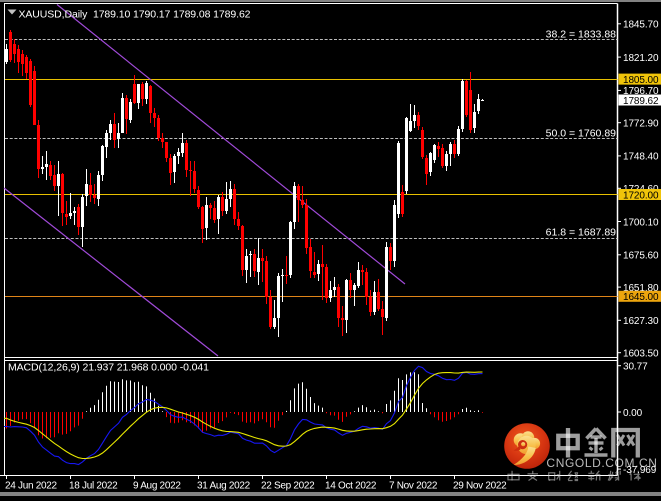 This screenshot has height=501, width=661. What do you see at coordinates (641, 353) in the screenshot?
I see `svg-text: 1603.50` at bounding box center [641, 353].